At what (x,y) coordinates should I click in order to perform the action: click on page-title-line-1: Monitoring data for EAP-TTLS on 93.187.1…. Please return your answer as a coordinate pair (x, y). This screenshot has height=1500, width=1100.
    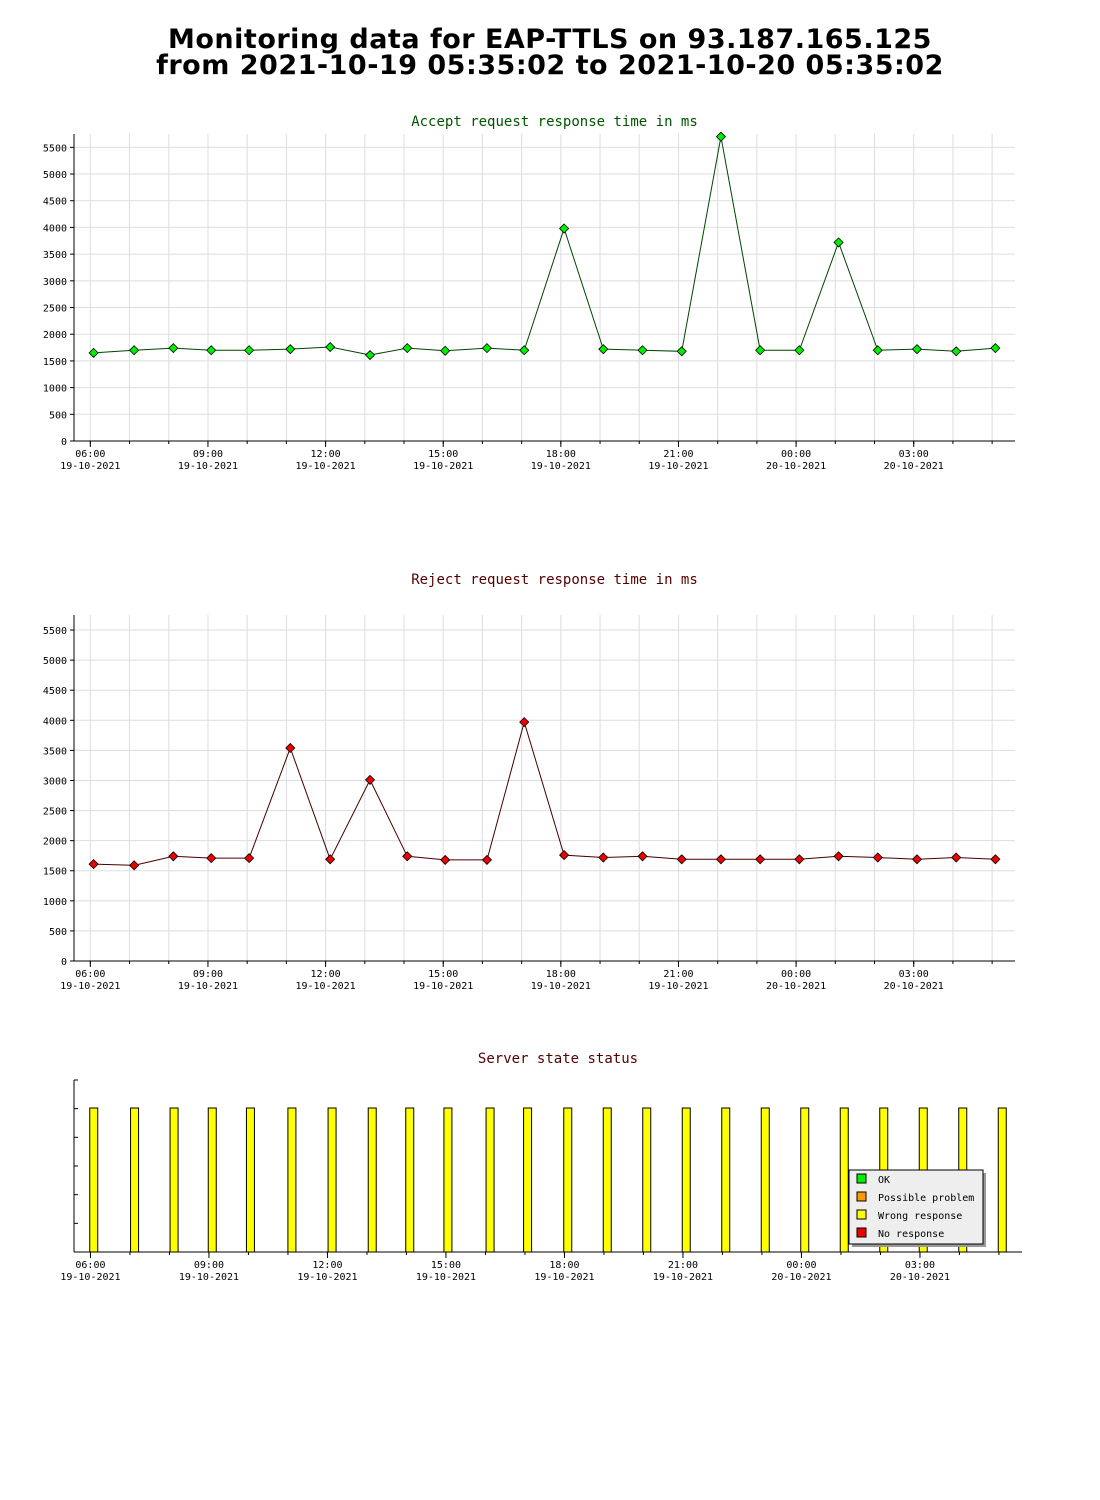
    Looking at the image, I should click on (550, 39).